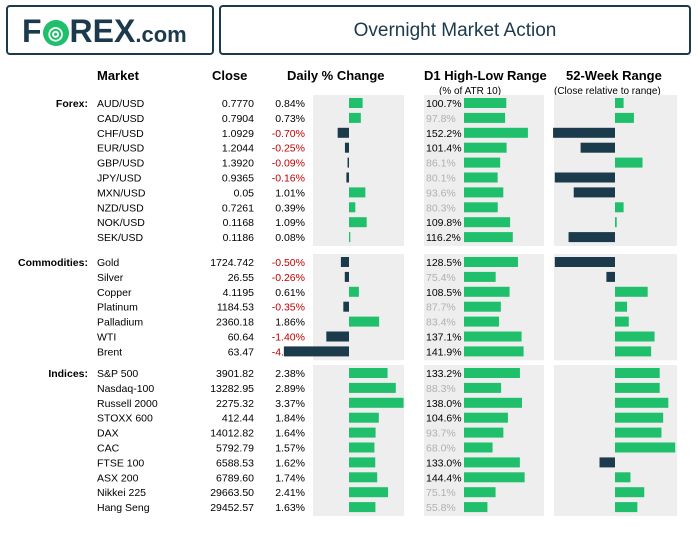 This screenshot has width=697, height=550. I want to click on forex-logo: F ◎ REX.com, so click(104, 31).